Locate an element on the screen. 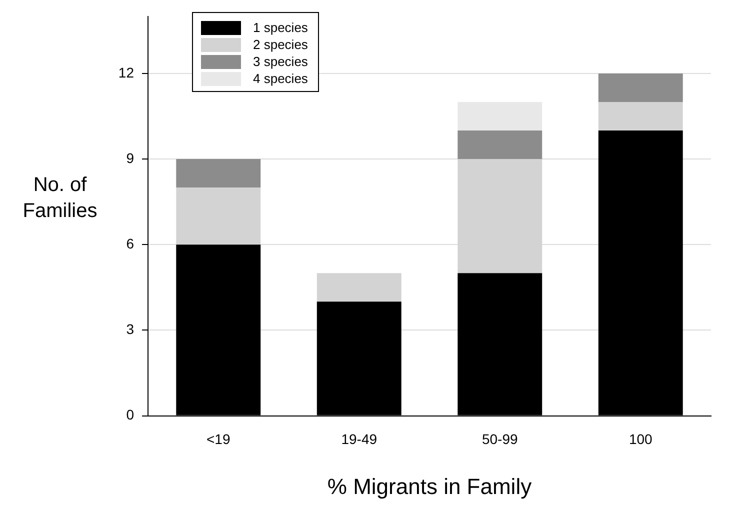  y-tick-label: 0 is located at coordinates (130, 414).